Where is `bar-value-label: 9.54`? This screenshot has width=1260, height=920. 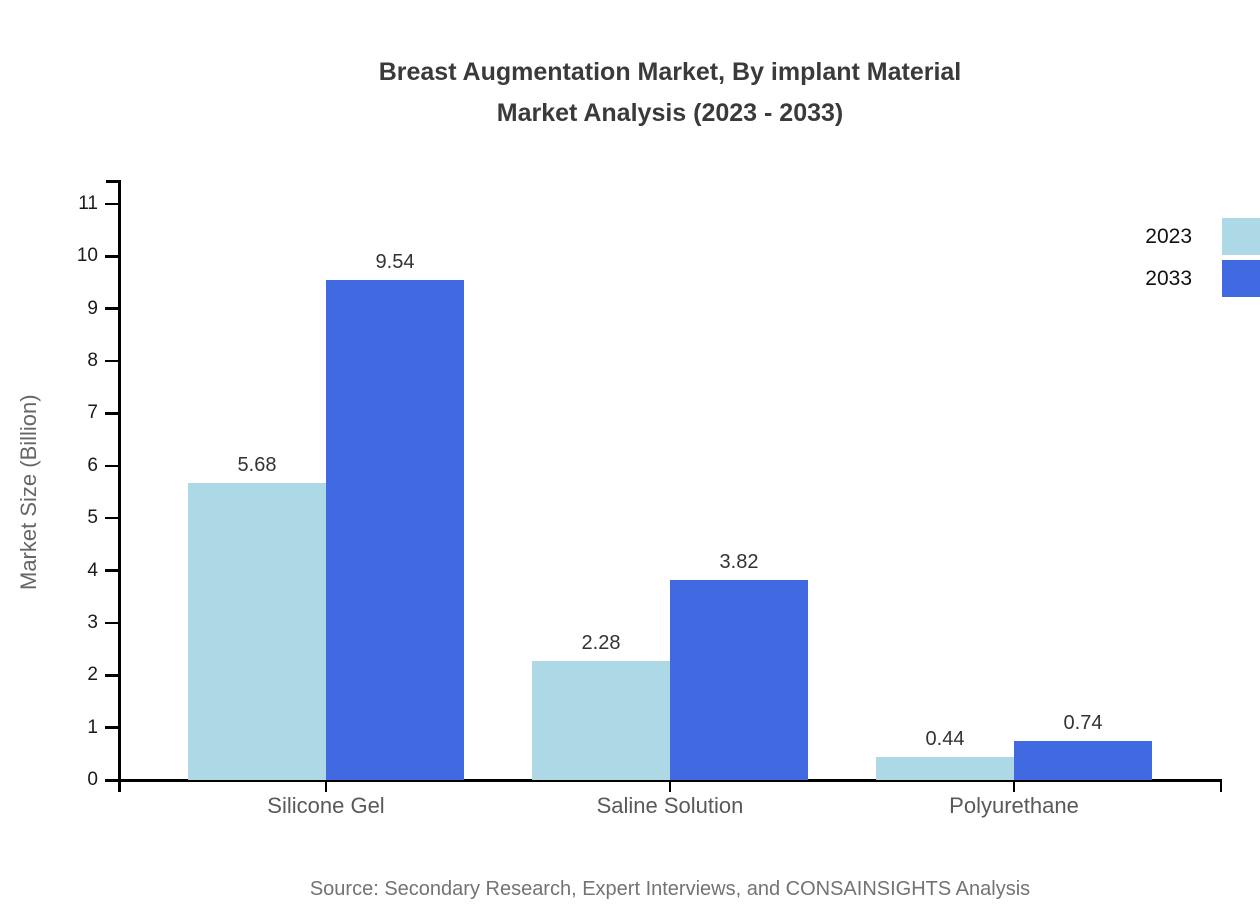 bar-value-label: 9.54 is located at coordinates (395, 262).